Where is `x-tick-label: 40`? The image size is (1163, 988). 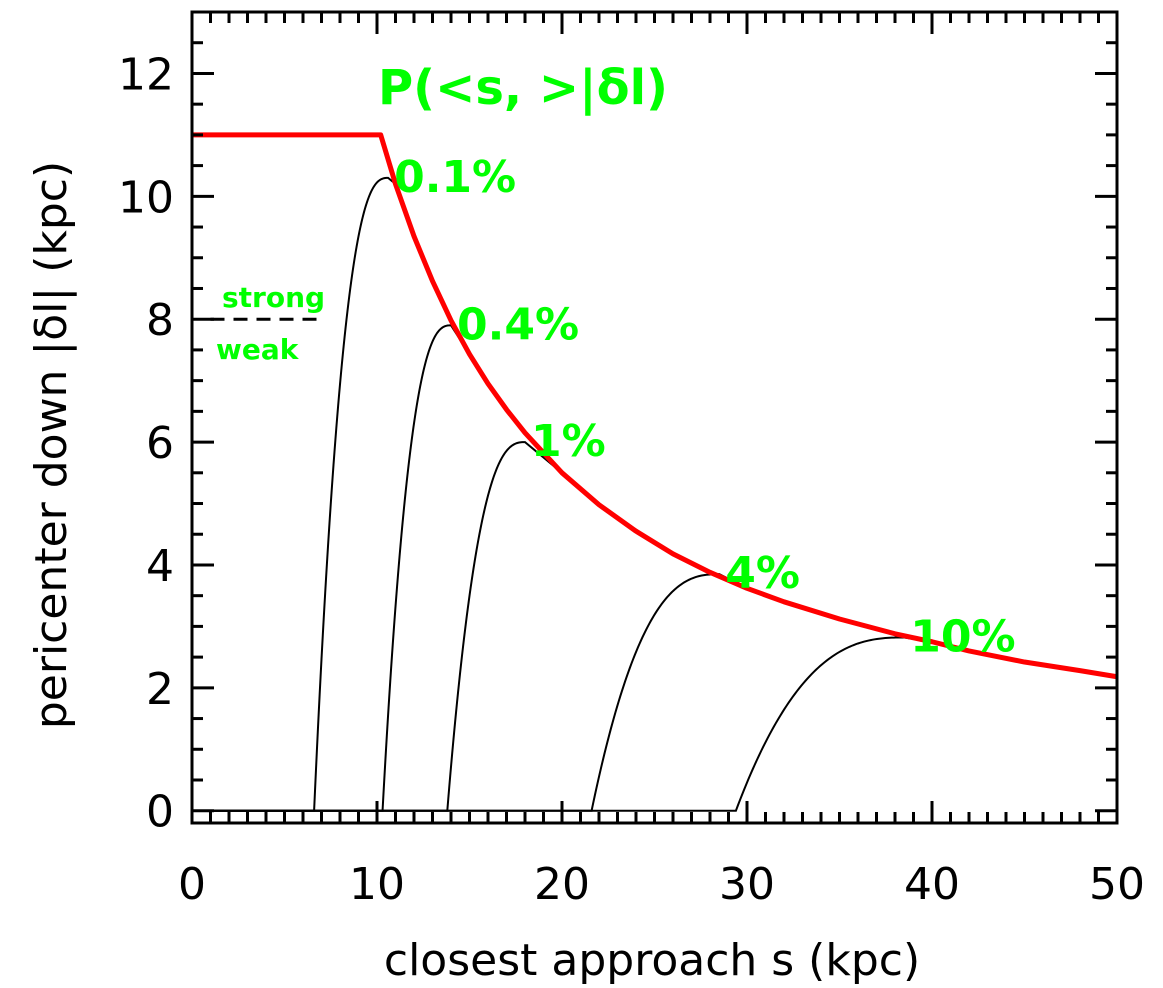
x-tick-label: 40 is located at coordinates (932, 884).